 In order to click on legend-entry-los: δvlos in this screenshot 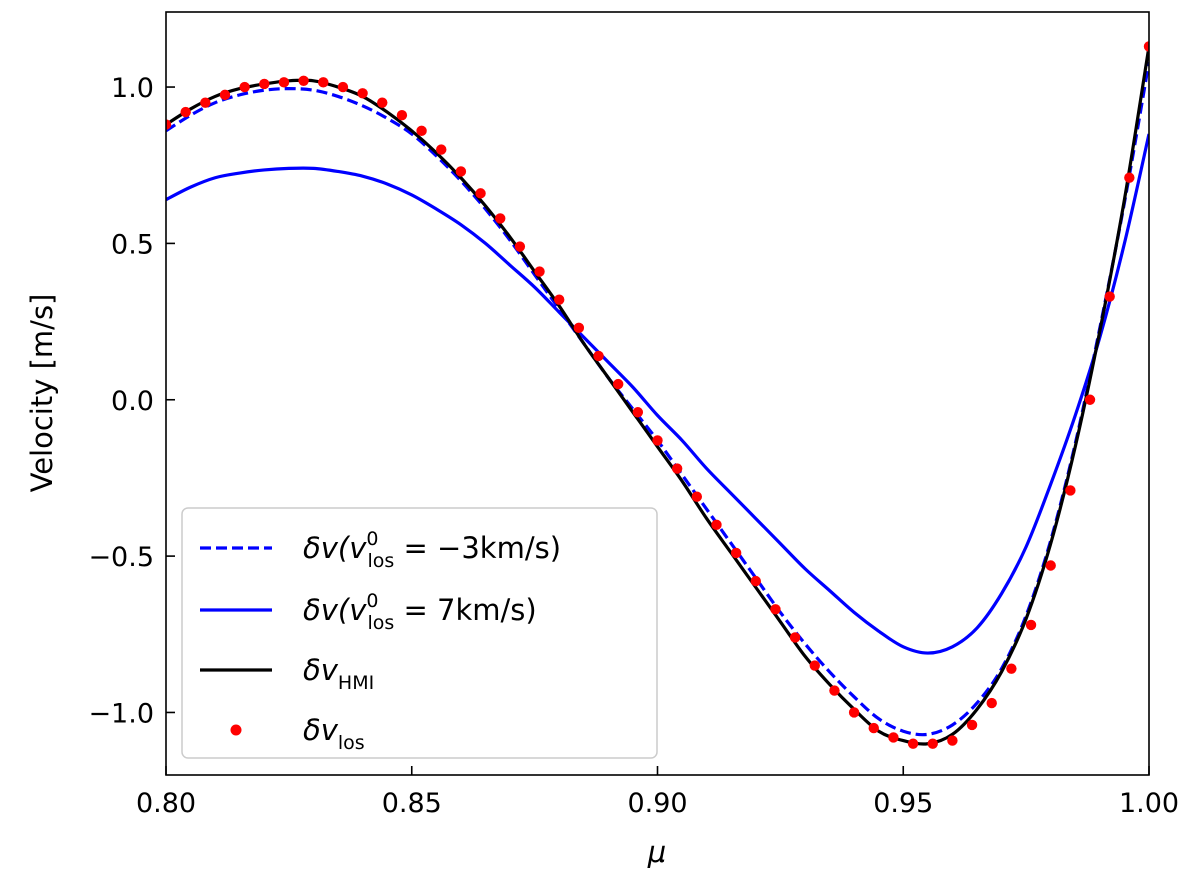, I will do `click(297, 733)`.